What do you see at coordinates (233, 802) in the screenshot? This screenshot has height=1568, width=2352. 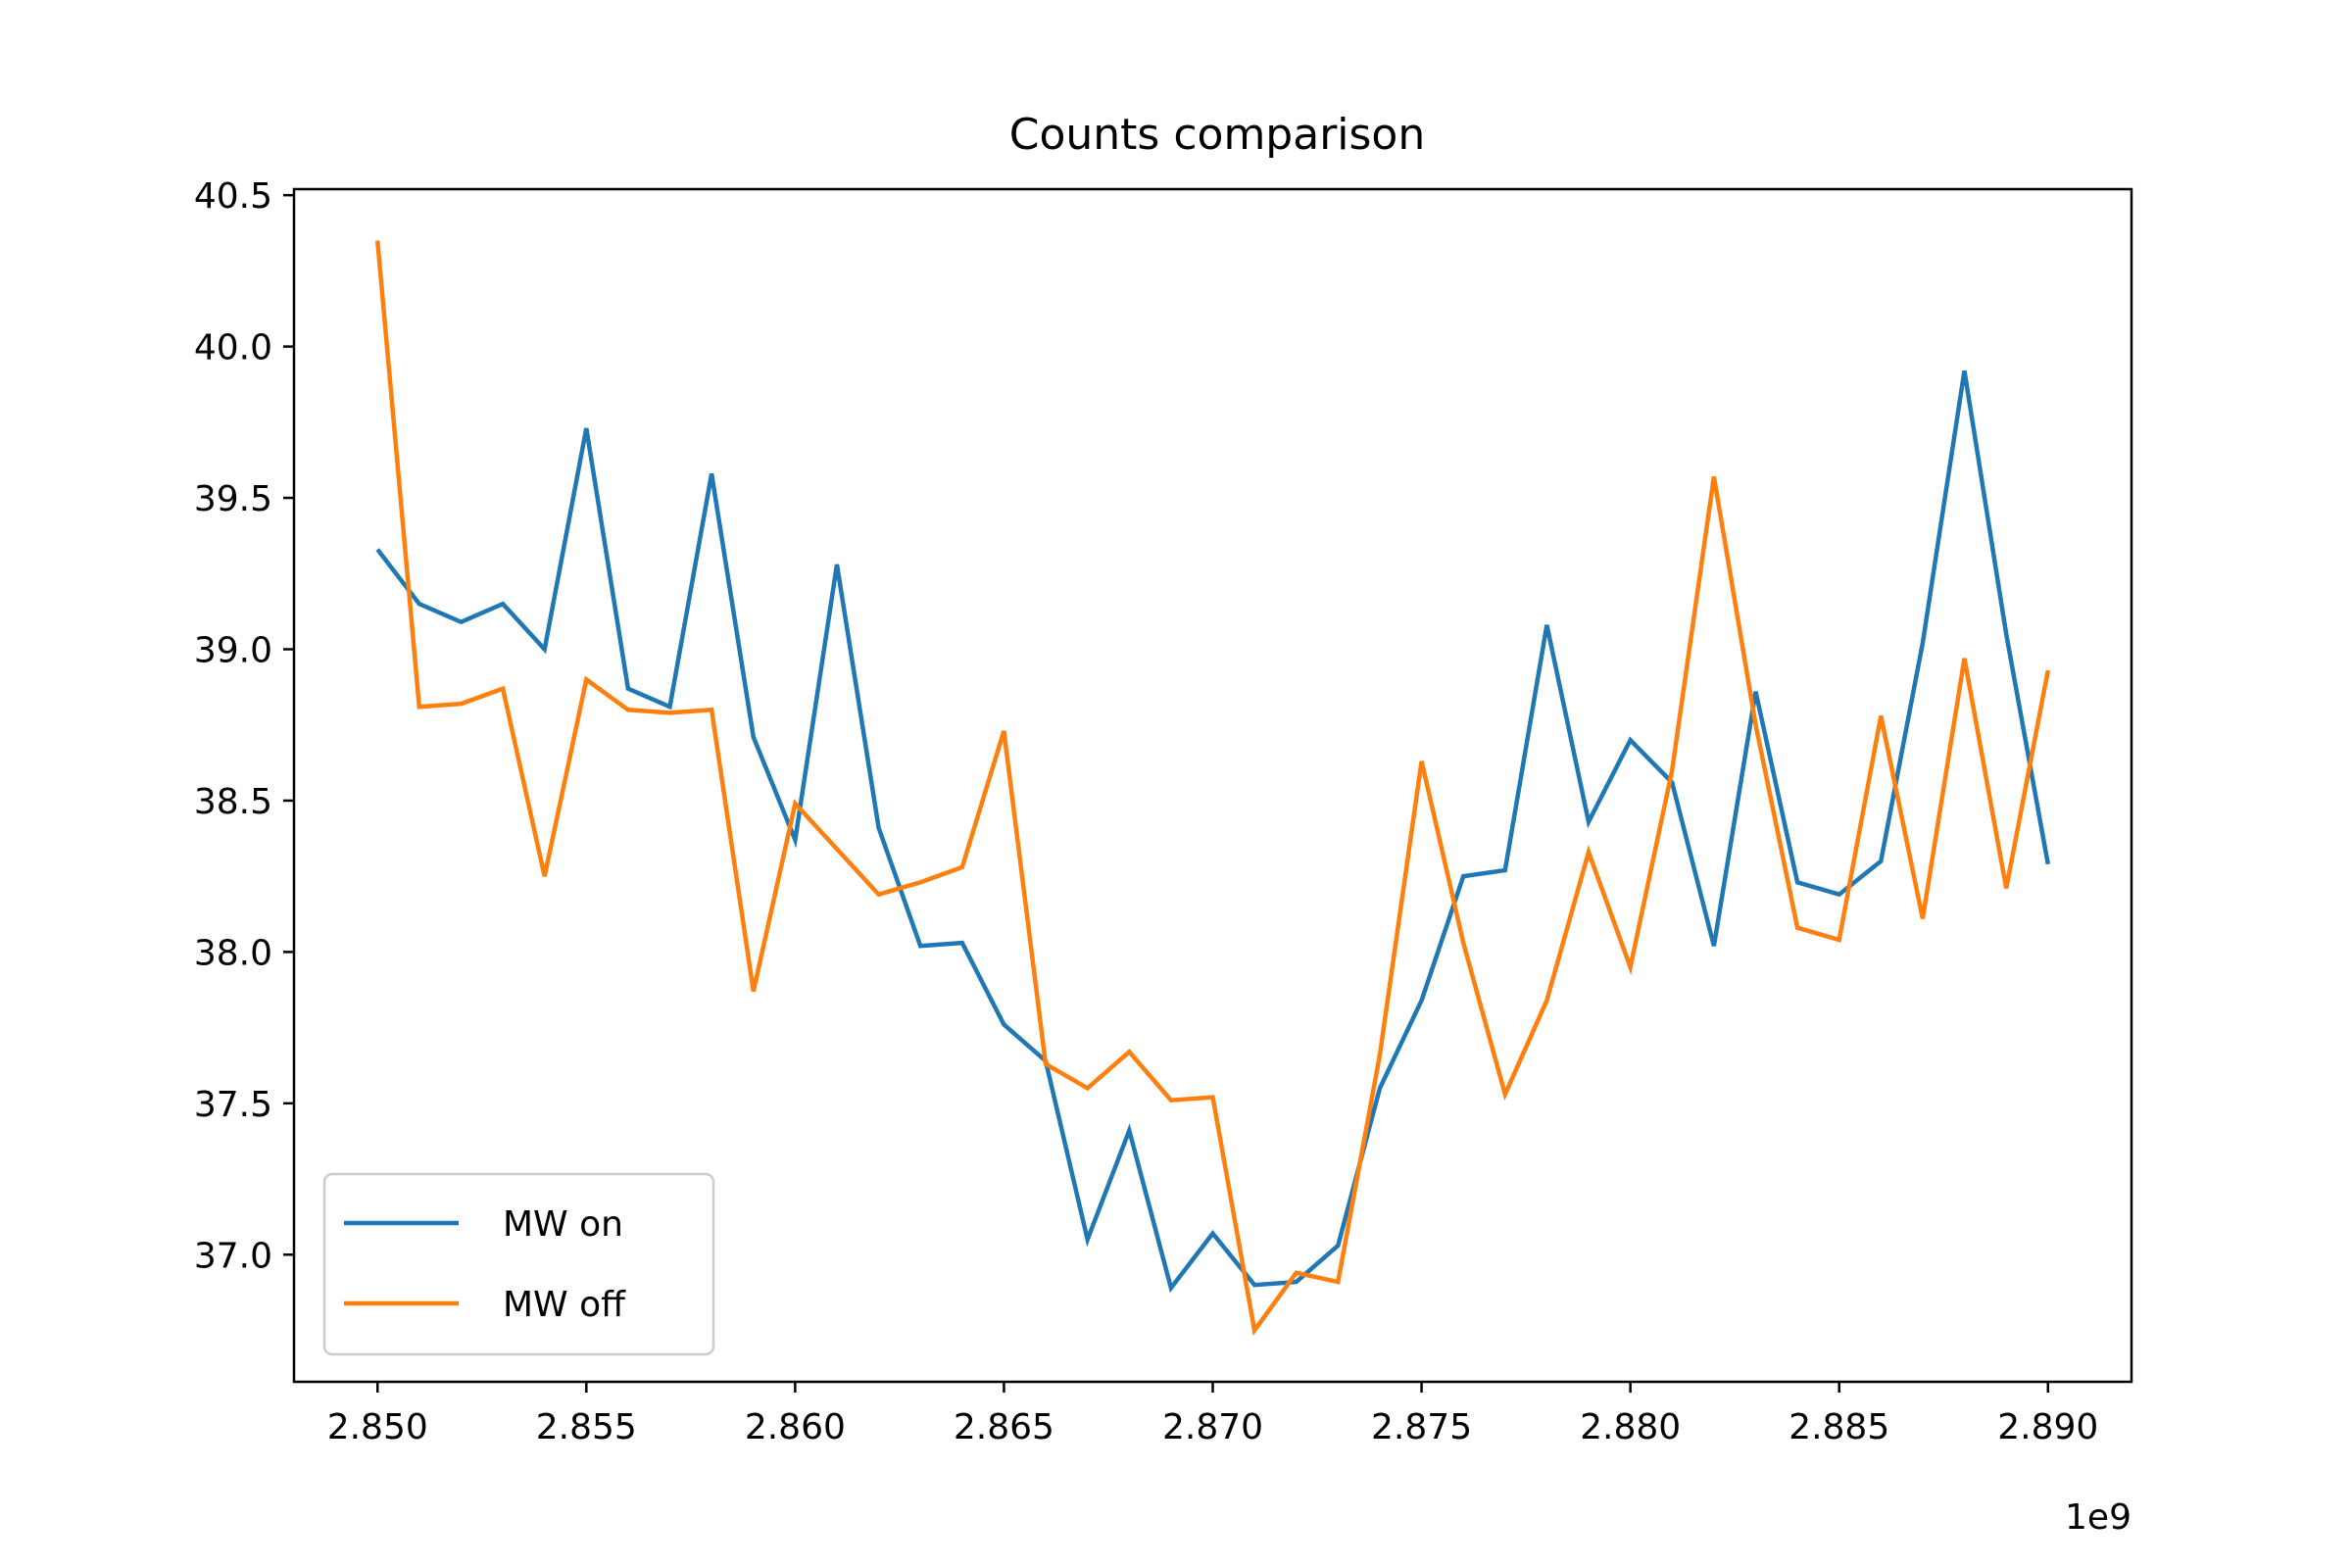 I see `y-tick-label: 38.5` at bounding box center [233, 802].